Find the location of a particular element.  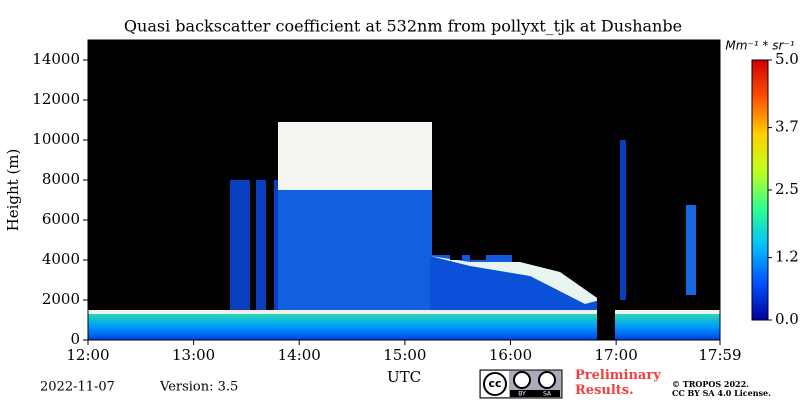

y-tick-label: 2000 is located at coordinates (61, 299).